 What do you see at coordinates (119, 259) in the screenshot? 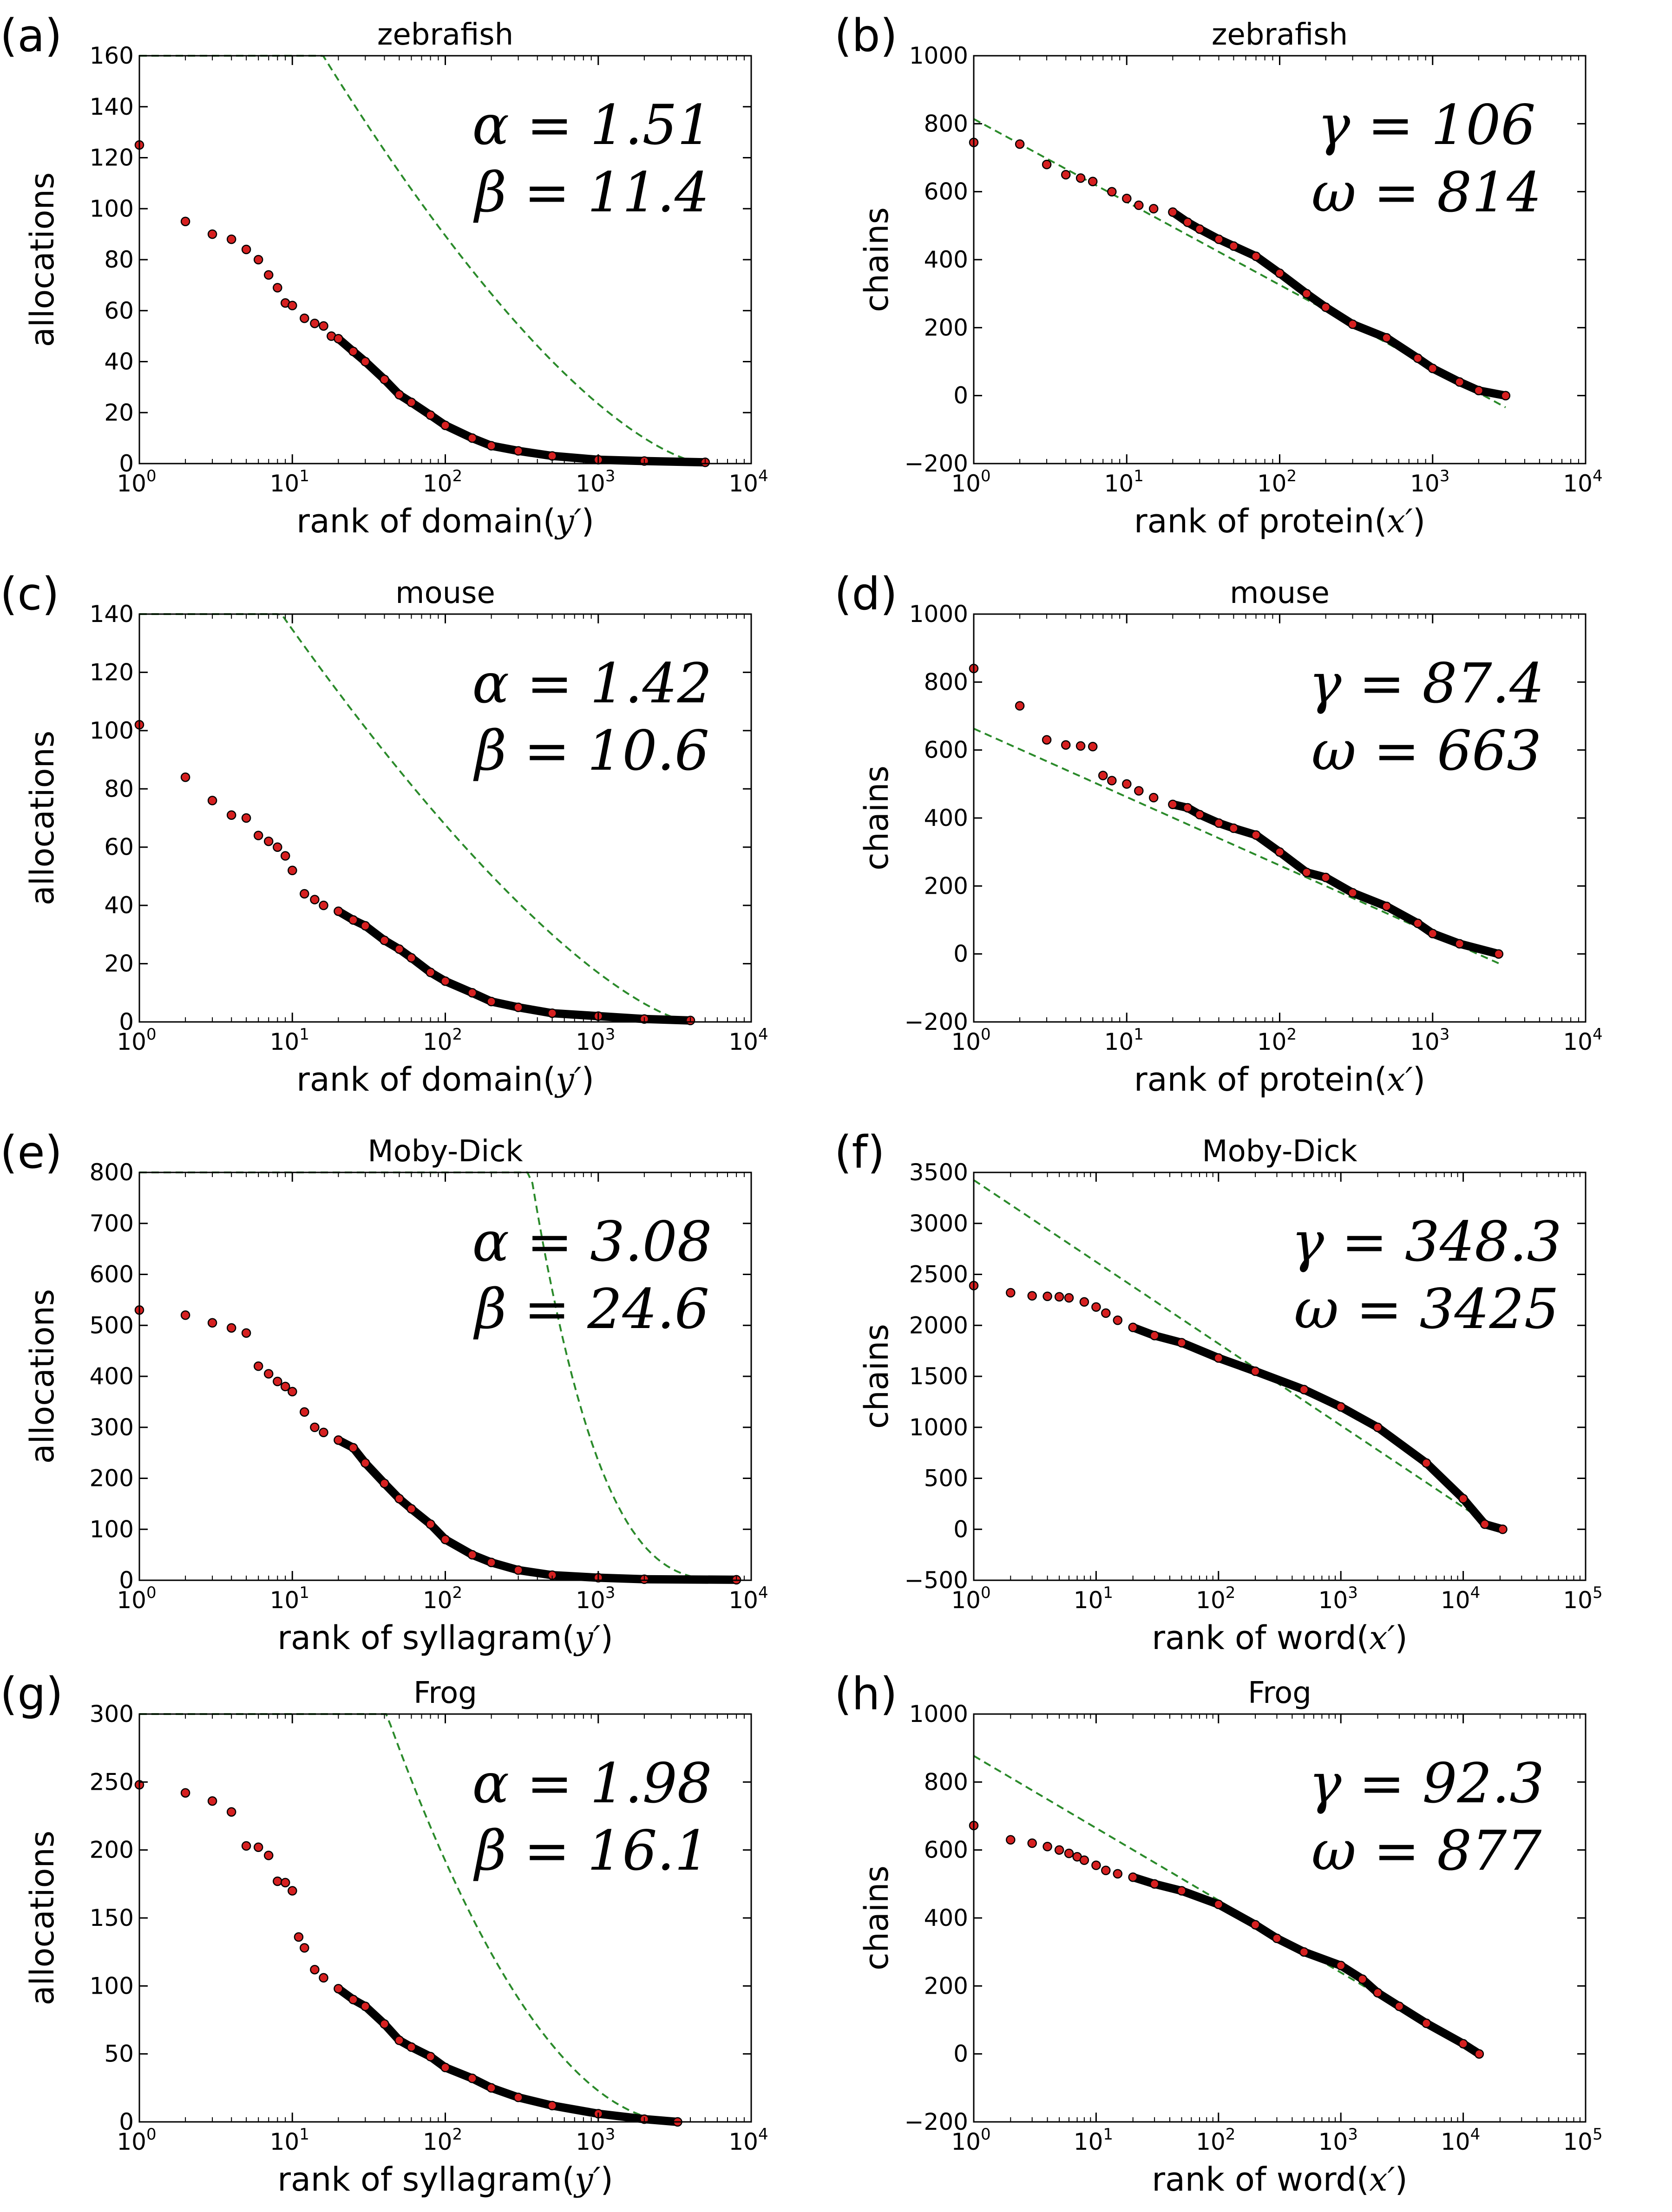
I see `y-tick-label: 80` at bounding box center [119, 259].